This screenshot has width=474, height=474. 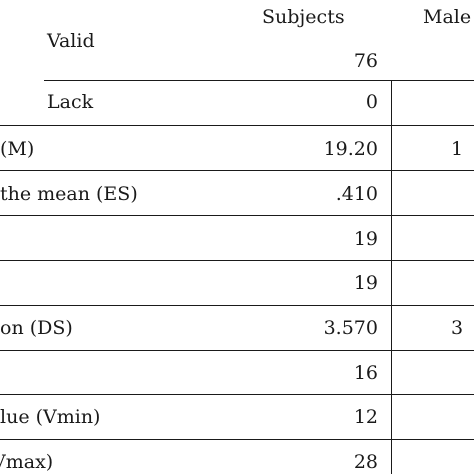 What do you see at coordinates (457, 149) in the screenshot?
I see `cell-mean-males: 1` at bounding box center [457, 149].